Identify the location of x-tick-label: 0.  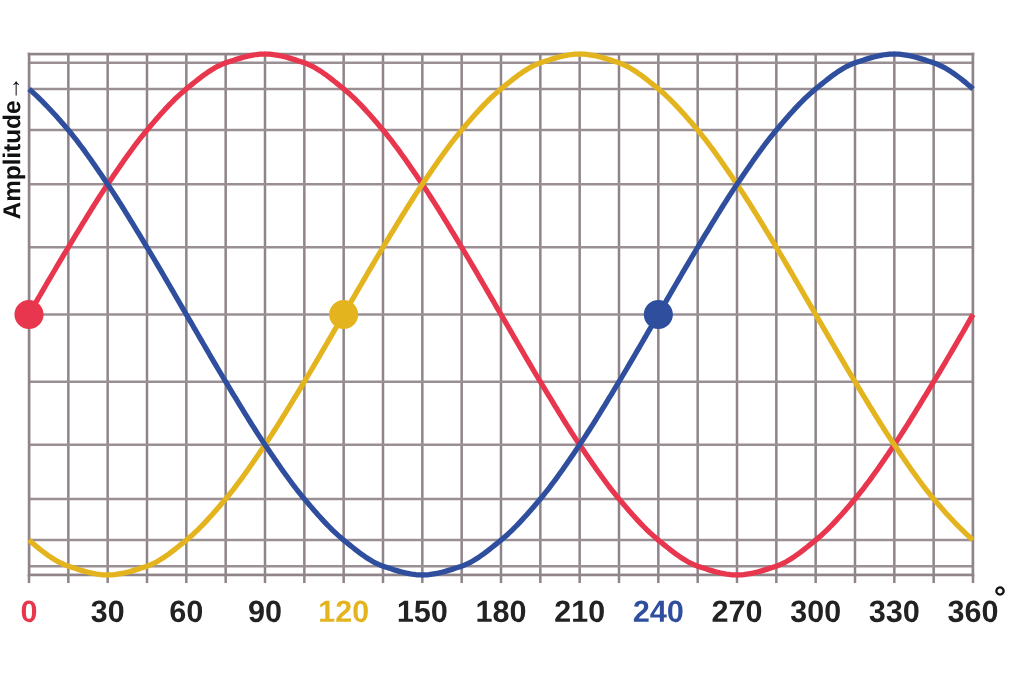
(29, 611).